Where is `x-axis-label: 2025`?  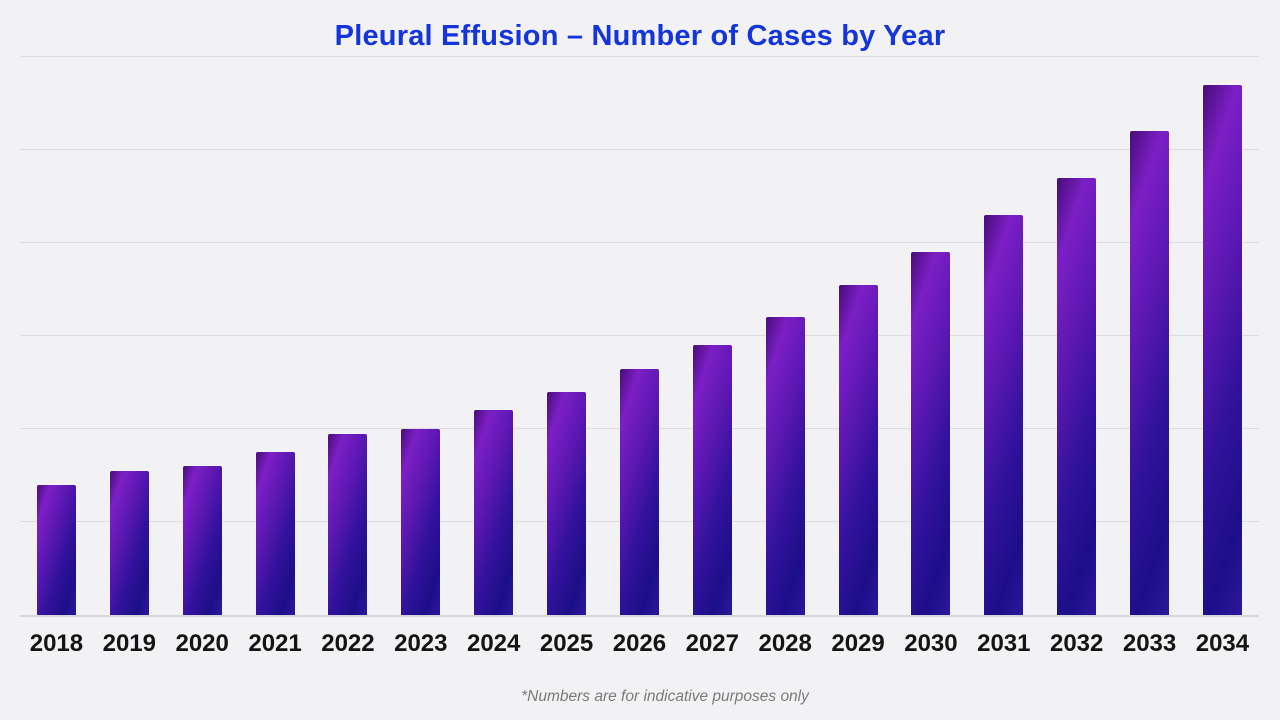 x-axis-label: 2025 is located at coordinates (566, 643).